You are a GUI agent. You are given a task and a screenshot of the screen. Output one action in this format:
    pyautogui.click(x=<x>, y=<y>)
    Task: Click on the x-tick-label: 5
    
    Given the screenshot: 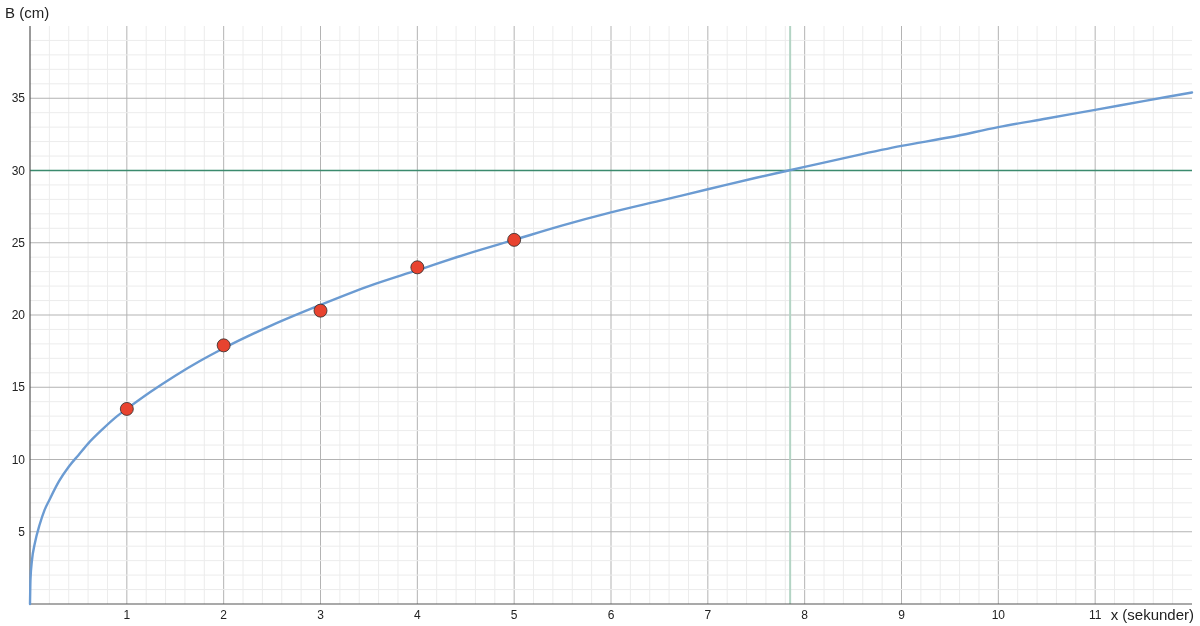 What is the action you would take?
    pyautogui.click(x=514, y=615)
    